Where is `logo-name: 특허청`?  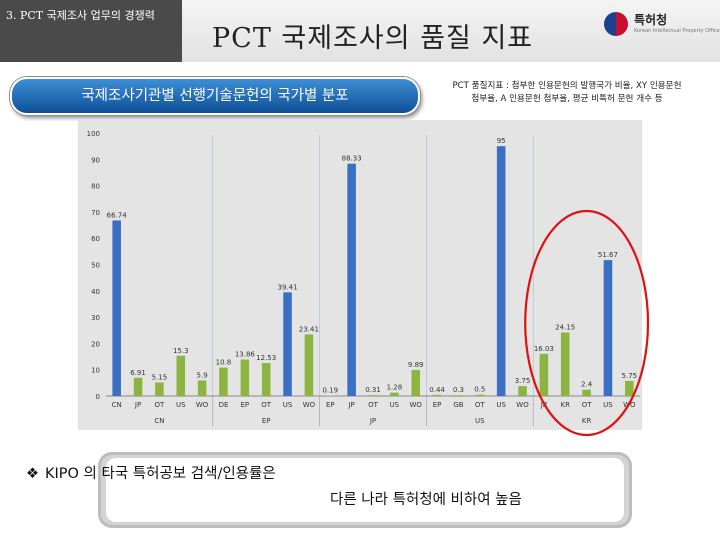 logo-name: 특허청 is located at coordinates (651, 20).